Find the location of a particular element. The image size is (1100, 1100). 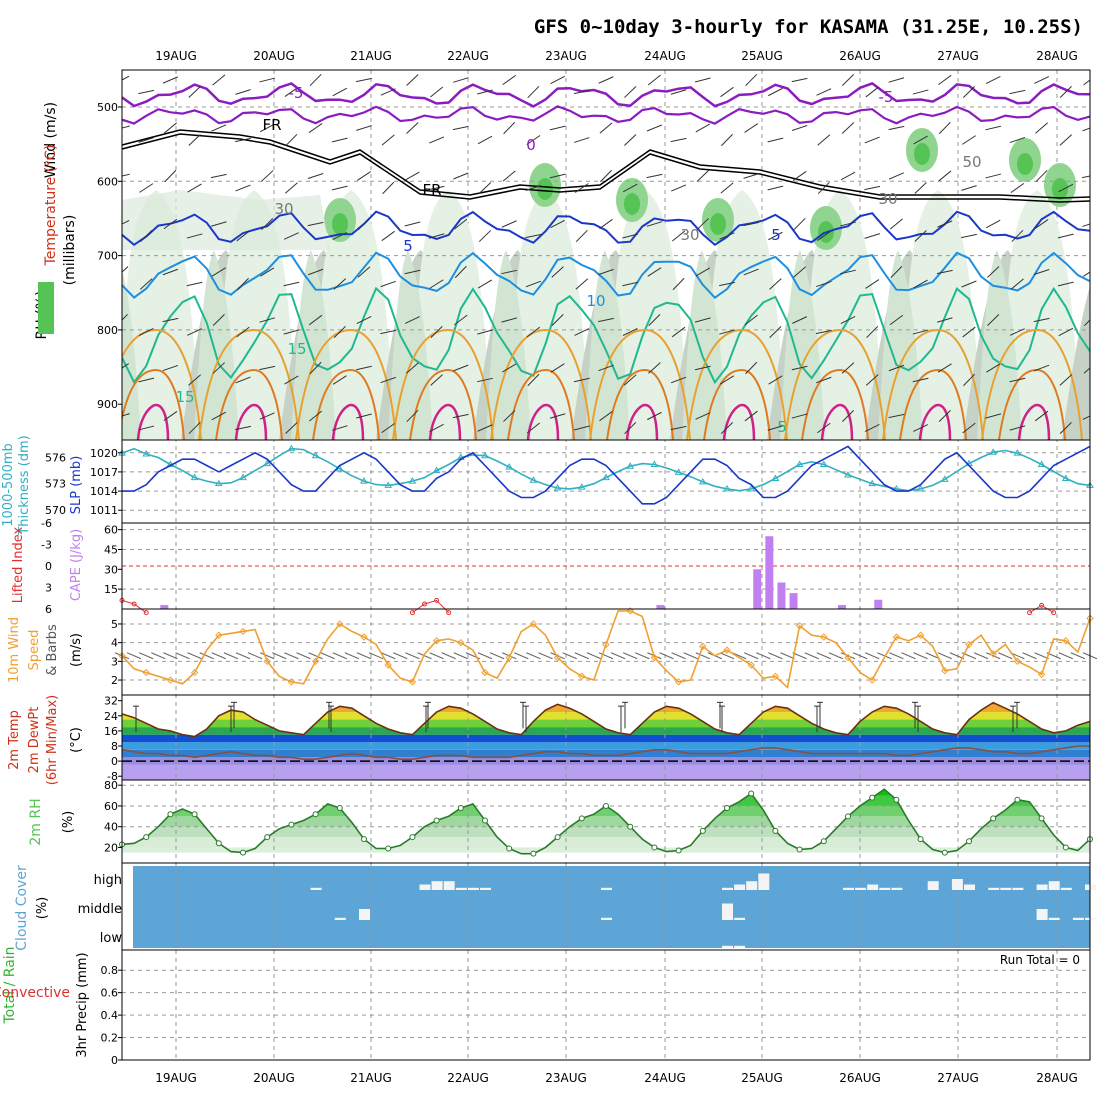

slp-tick-label: 1014 is located at coordinates (104, 491).